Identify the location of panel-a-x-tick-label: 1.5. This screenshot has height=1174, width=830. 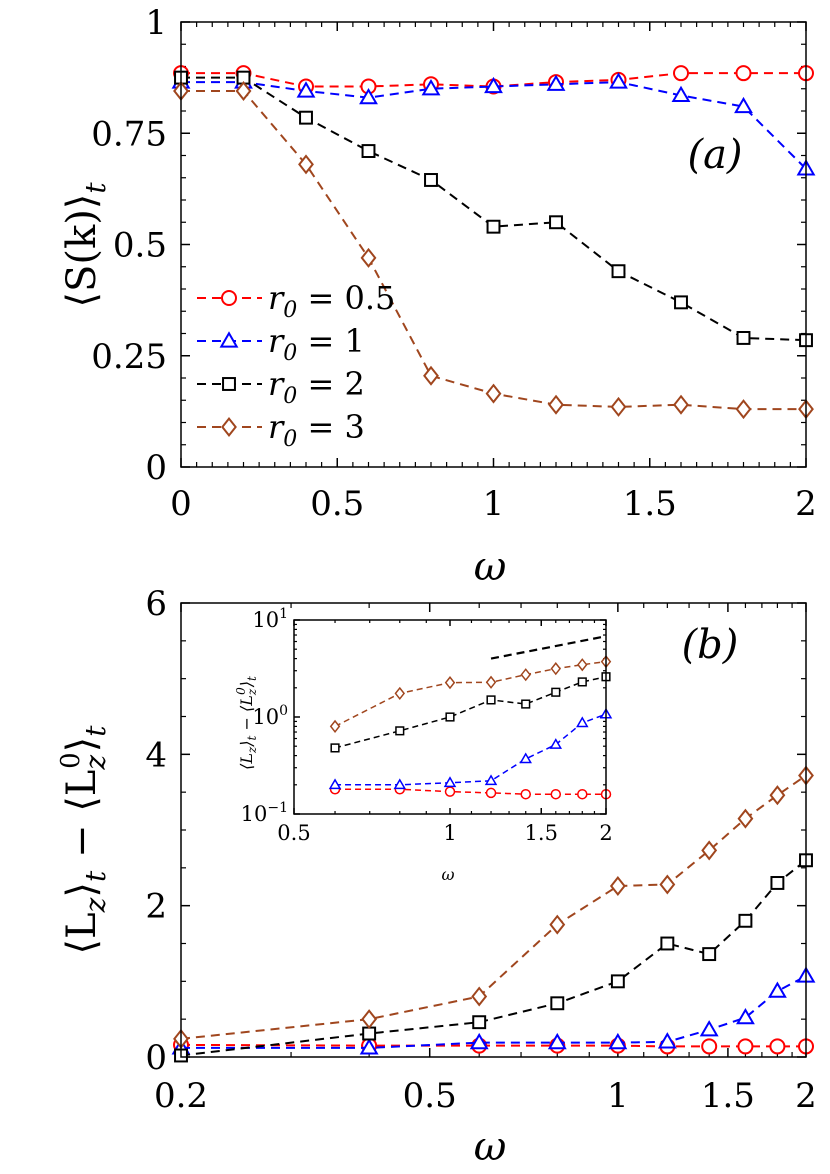
(650, 504).